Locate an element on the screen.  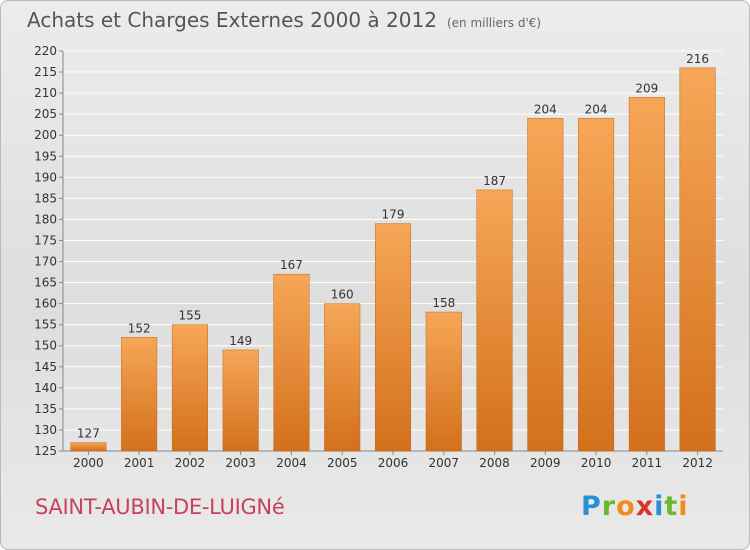
x-tick-label: 2010 is located at coordinates (596, 463).